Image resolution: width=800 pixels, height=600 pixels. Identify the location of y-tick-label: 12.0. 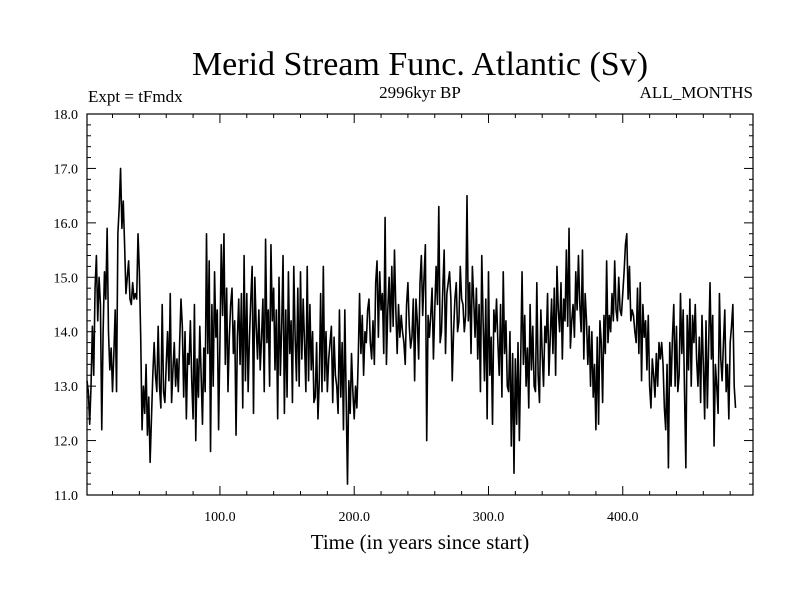
(66, 442).